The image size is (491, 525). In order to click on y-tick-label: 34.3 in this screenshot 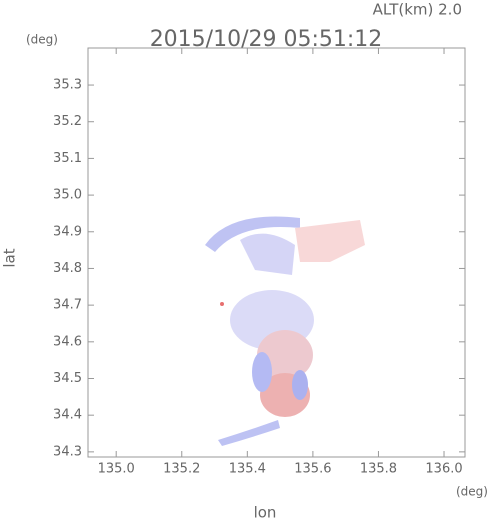, I will do `click(67, 451)`.